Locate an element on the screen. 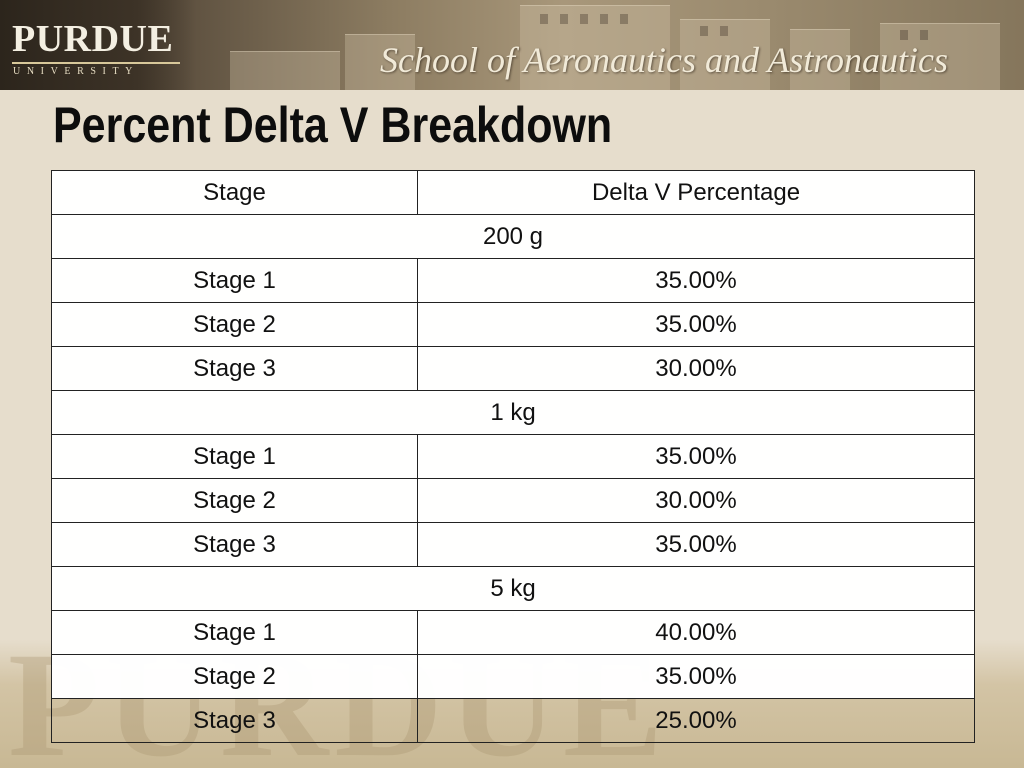 This screenshot has height=768, width=1024. group-row: 200 g is located at coordinates (513, 236).